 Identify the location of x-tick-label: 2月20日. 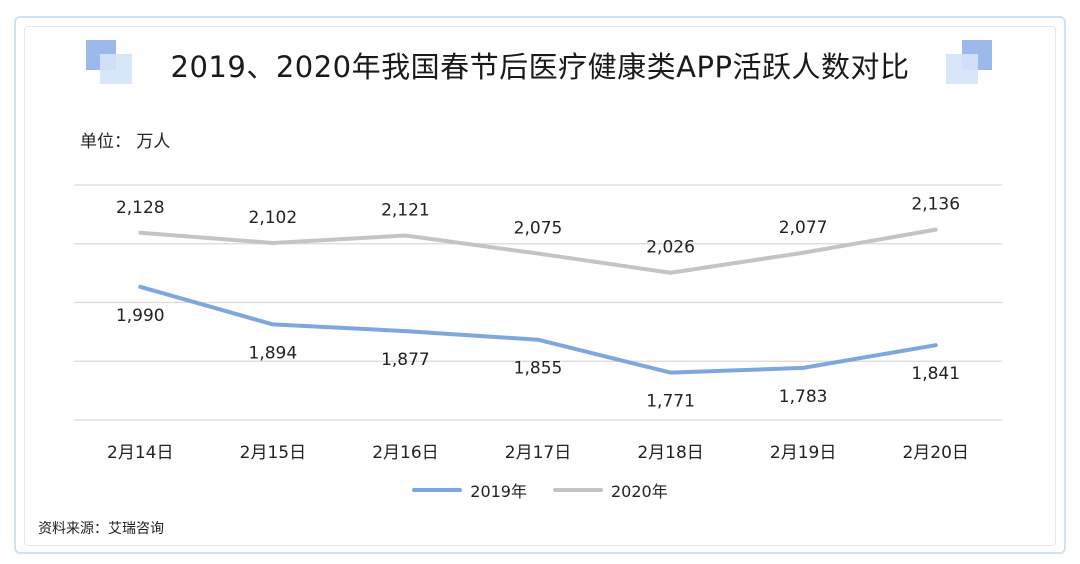
(935, 453).